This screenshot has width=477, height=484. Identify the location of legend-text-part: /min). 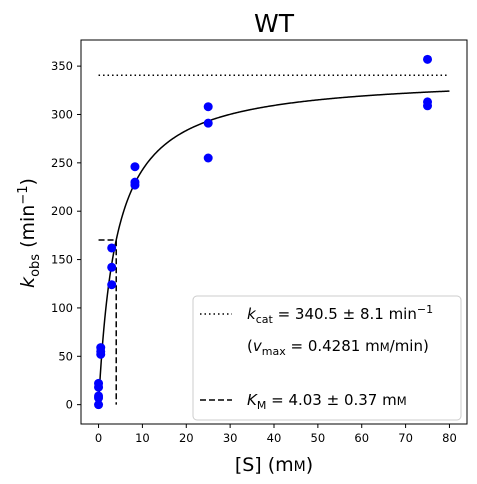
(409, 346).